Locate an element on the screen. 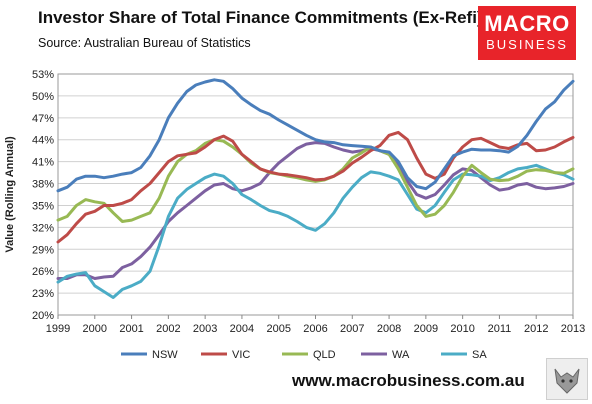 The width and height of the screenshot is (592, 404). y-tick-label: 38% is located at coordinates (43, 185).